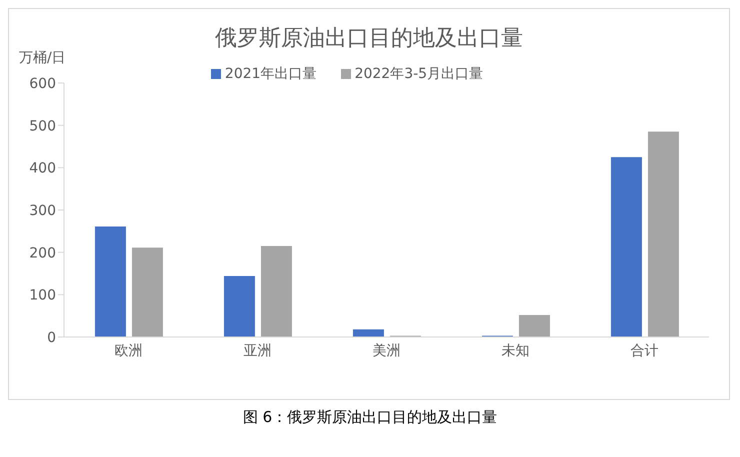 The width and height of the screenshot is (740, 457). What do you see at coordinates (51, 338) in the screenshot?
I see `y-tick-label: 0` at bounding box center [51, 338].